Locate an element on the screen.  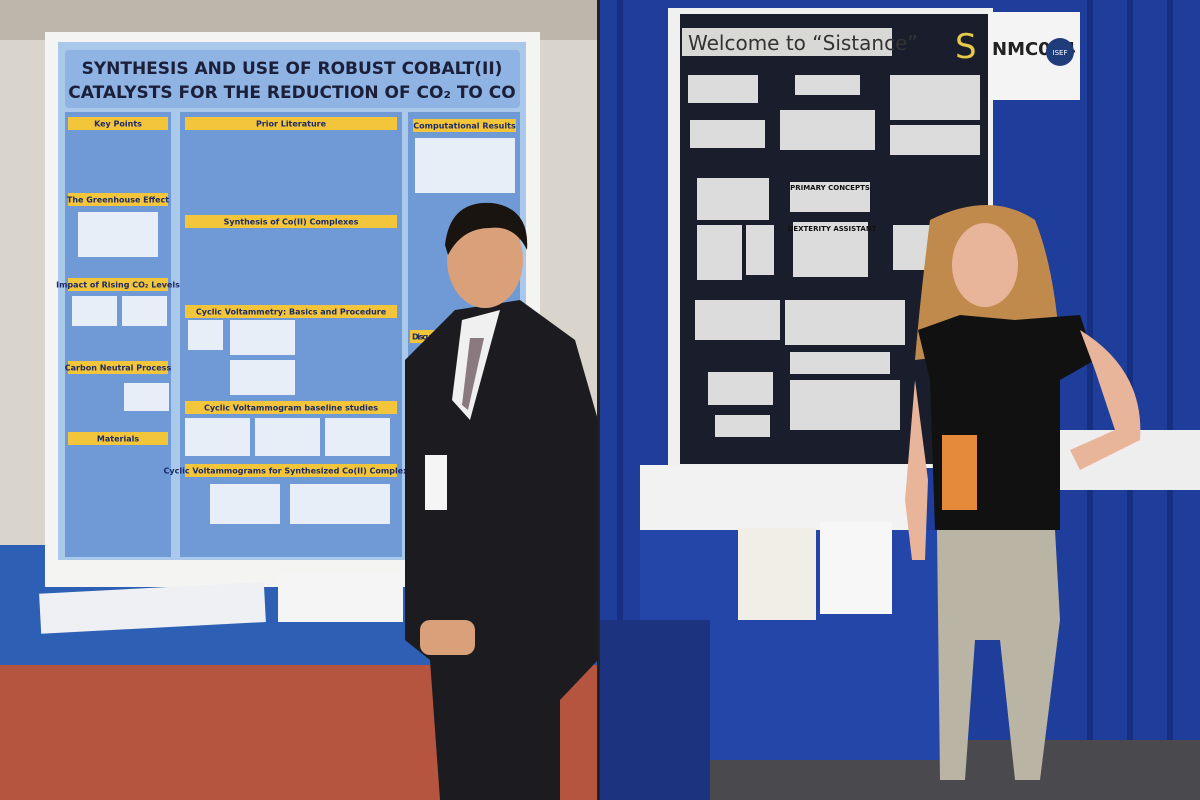
section-header: The Greenhouse Effect is located at coordinates (118, 200).